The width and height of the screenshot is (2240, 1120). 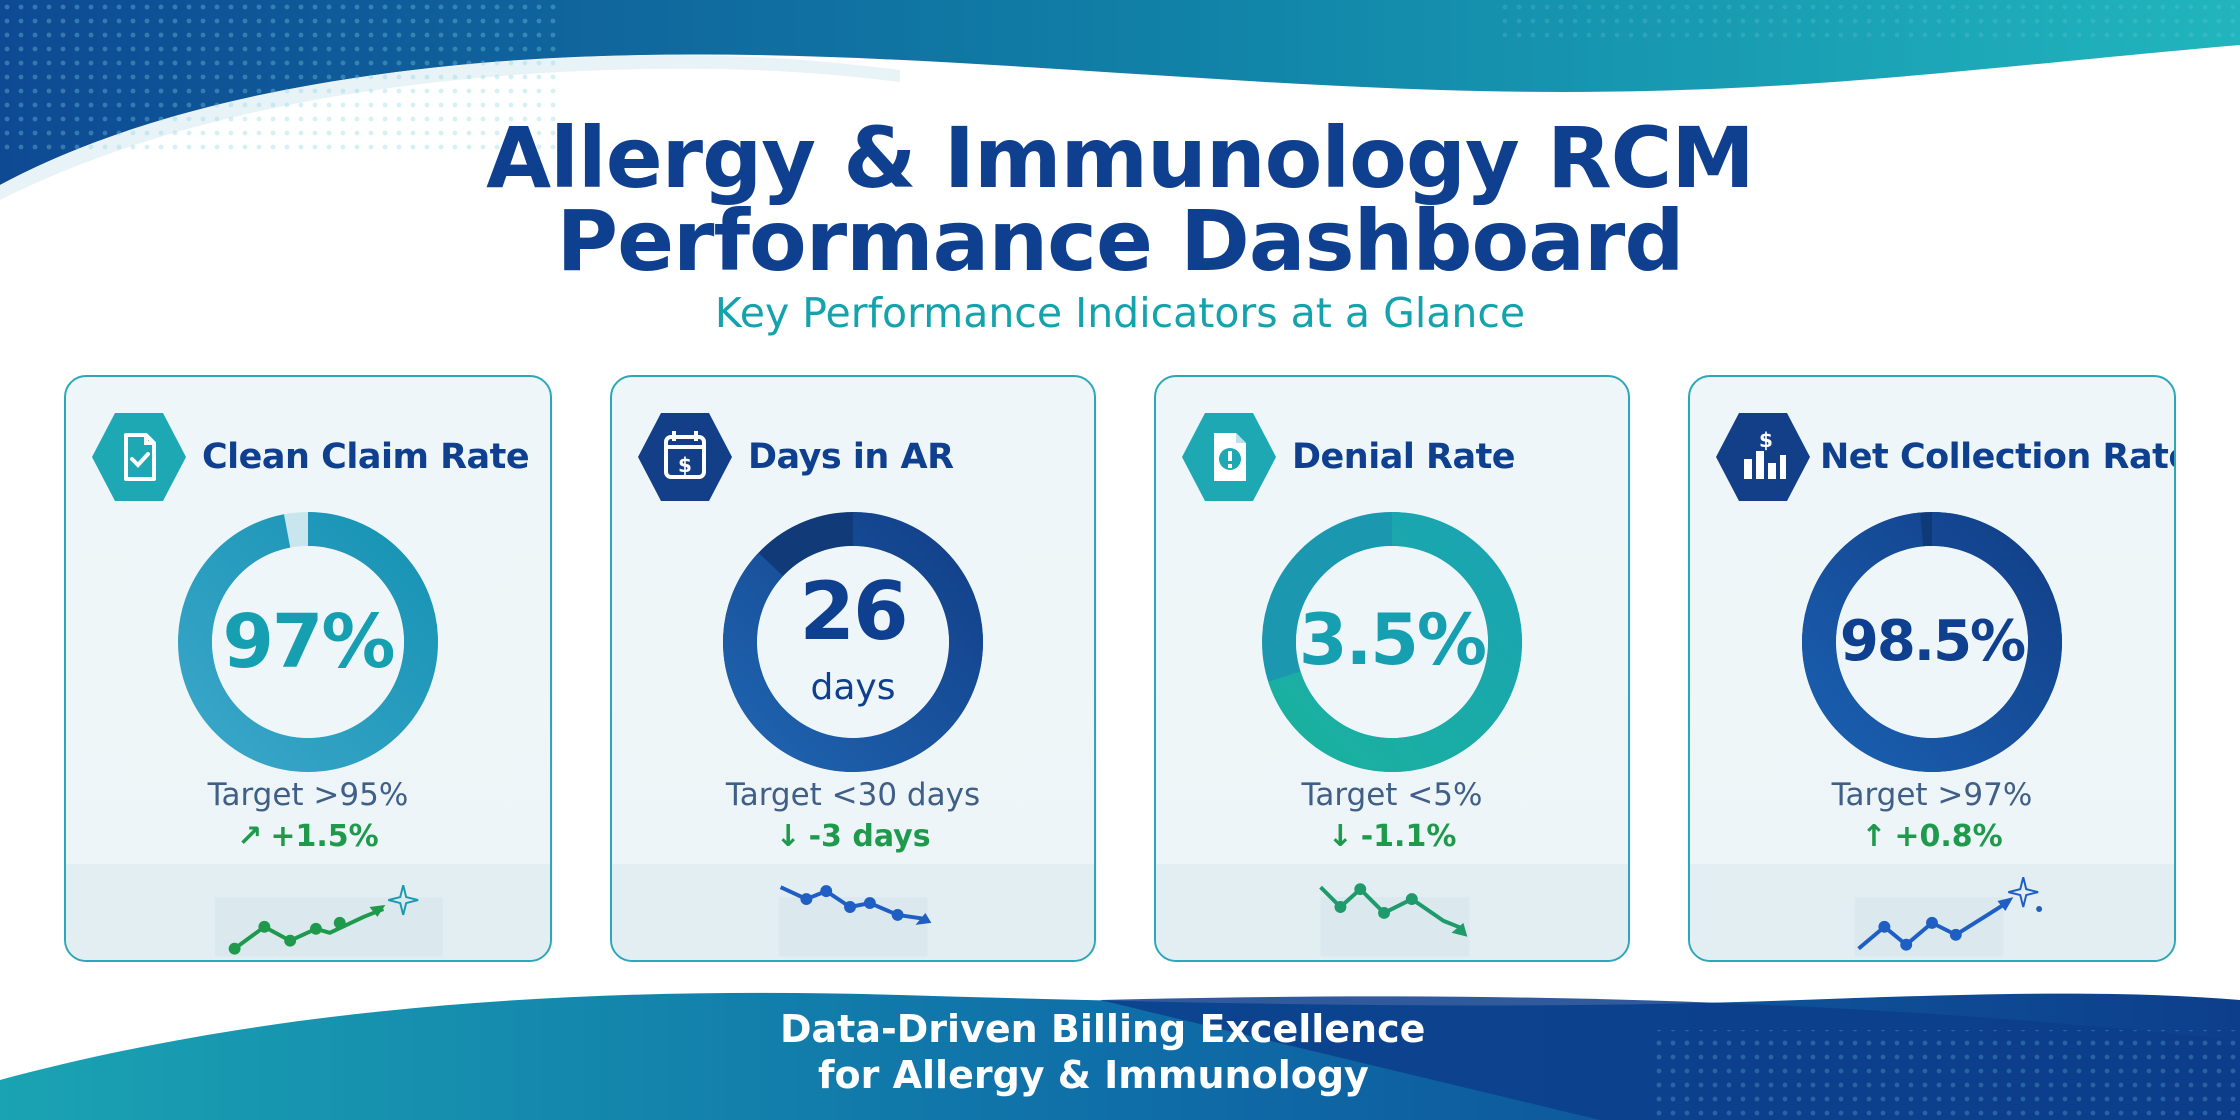 What do you see at coordinates (1408, 836) in the screenshot?
I see `kpi-change-value: -1.1%` at bounding box center [1408, 836].